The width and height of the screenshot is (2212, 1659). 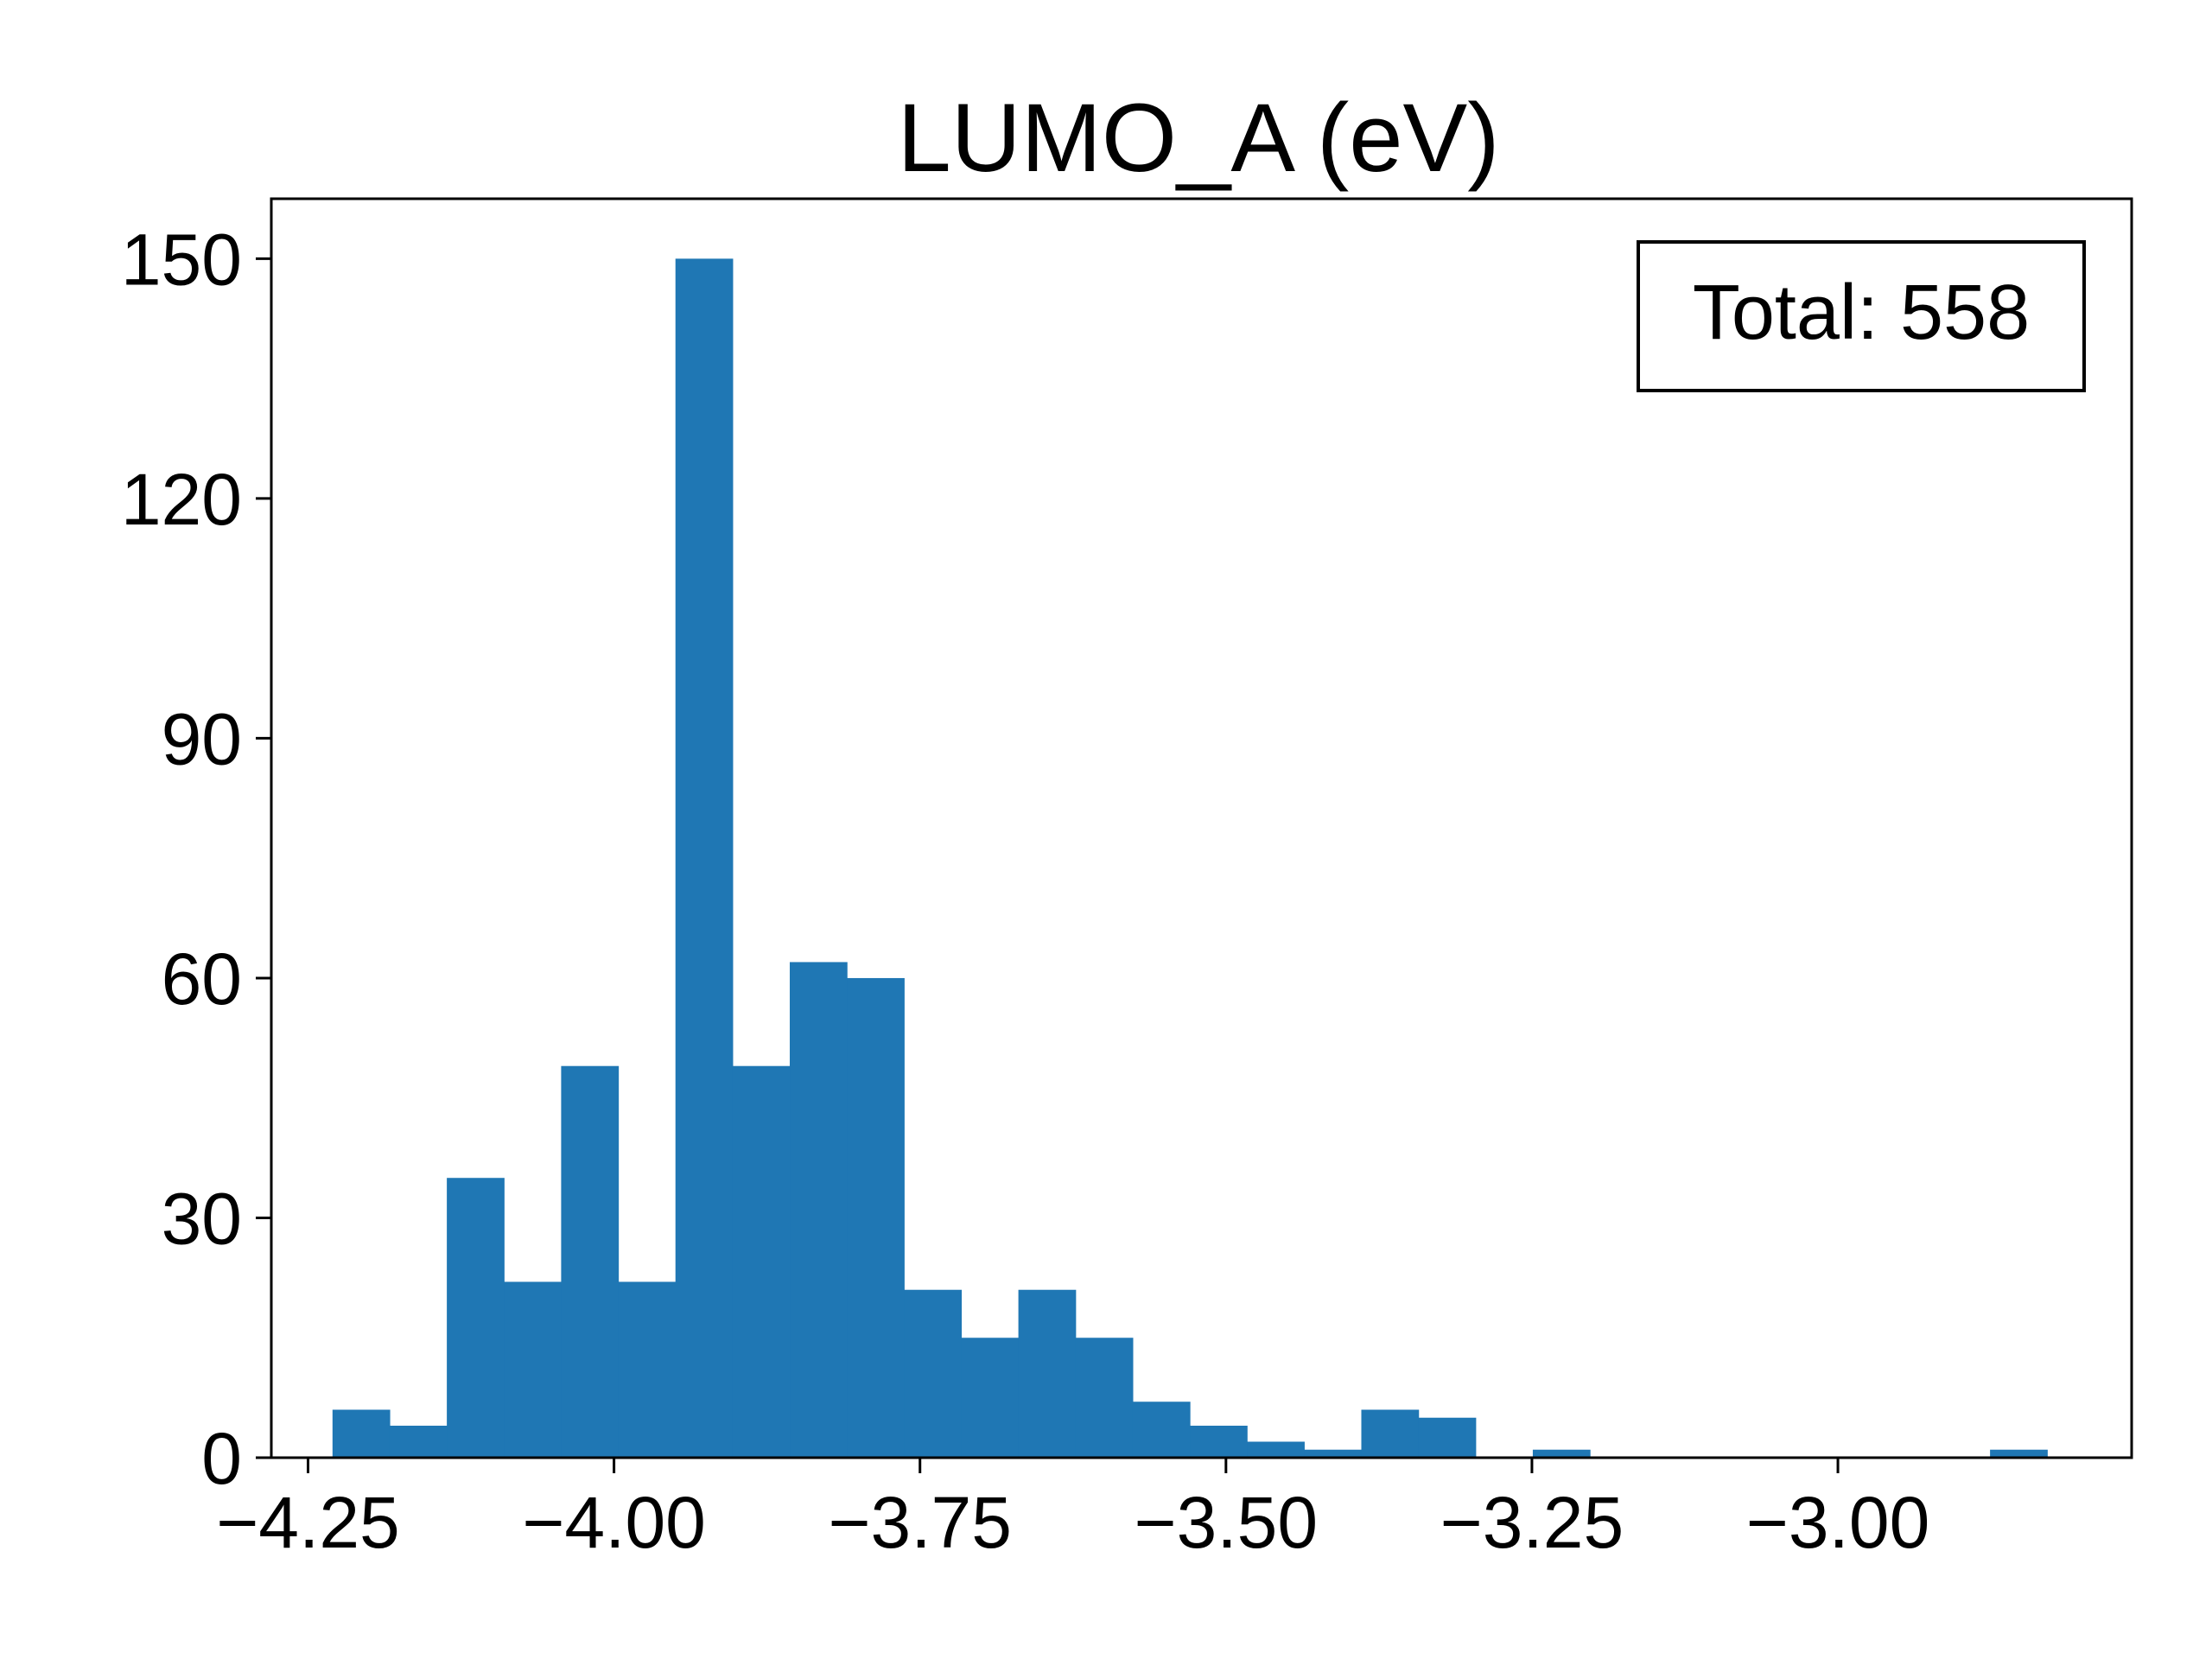 I want to click on x-tick-label: −3.75, so click(x=920, y=1522).